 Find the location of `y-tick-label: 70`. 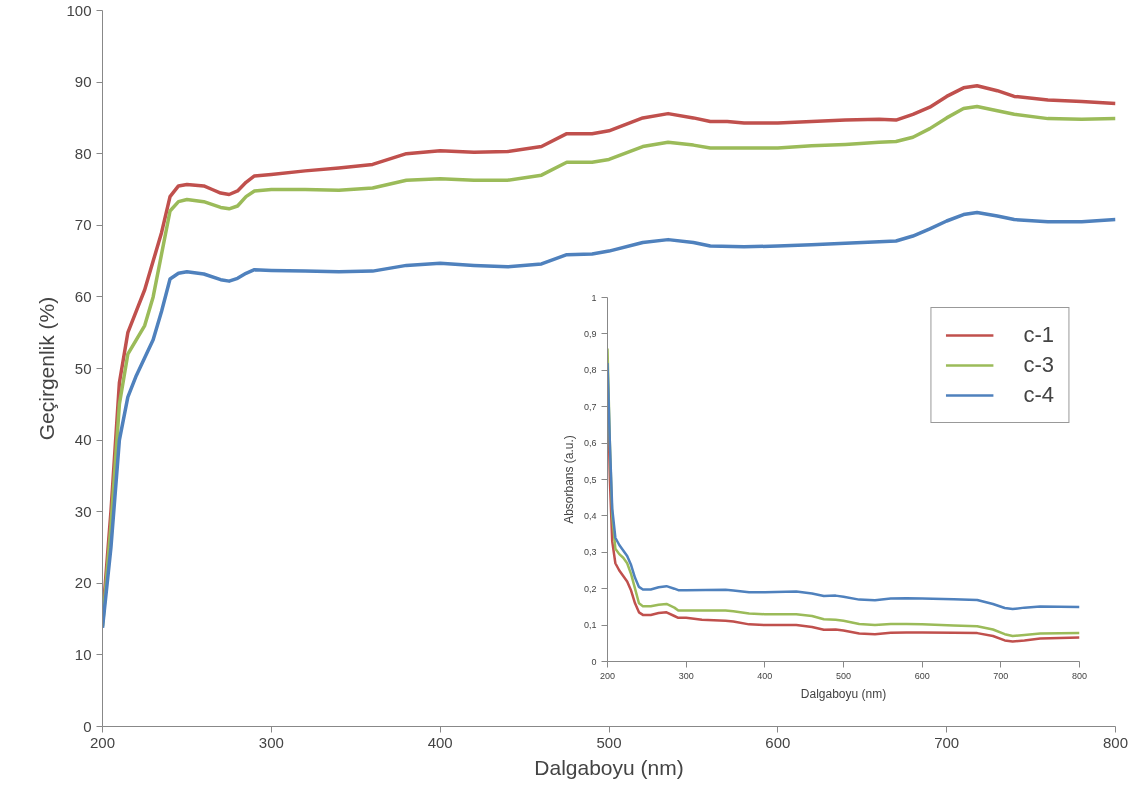

y-tick-label: 70 is located at coordinates (83, 225).